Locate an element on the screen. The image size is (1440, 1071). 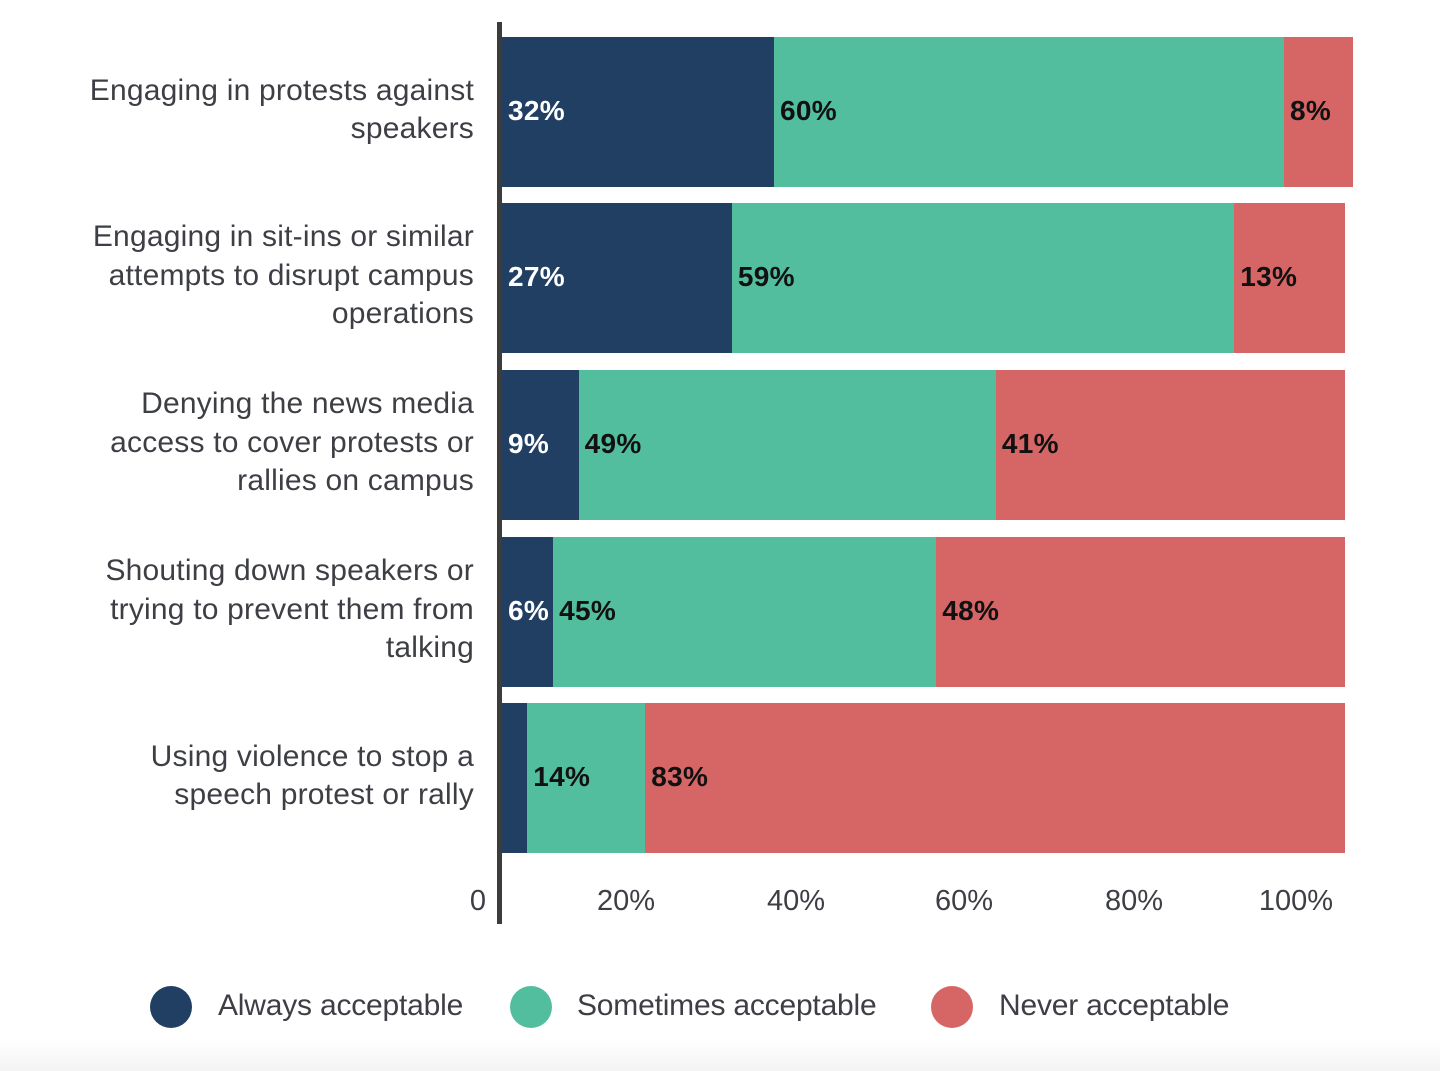
data-label: 60% is located at coordinates (808, 110).